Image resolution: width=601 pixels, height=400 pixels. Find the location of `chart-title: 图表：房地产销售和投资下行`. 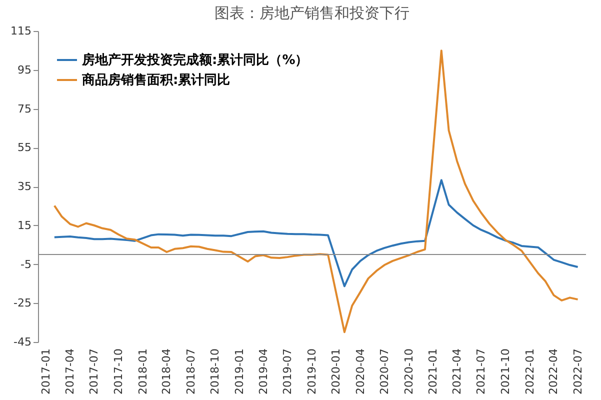

chart-title: 图表：房地产销售和投资下行 is located at coordinates (312, 13).